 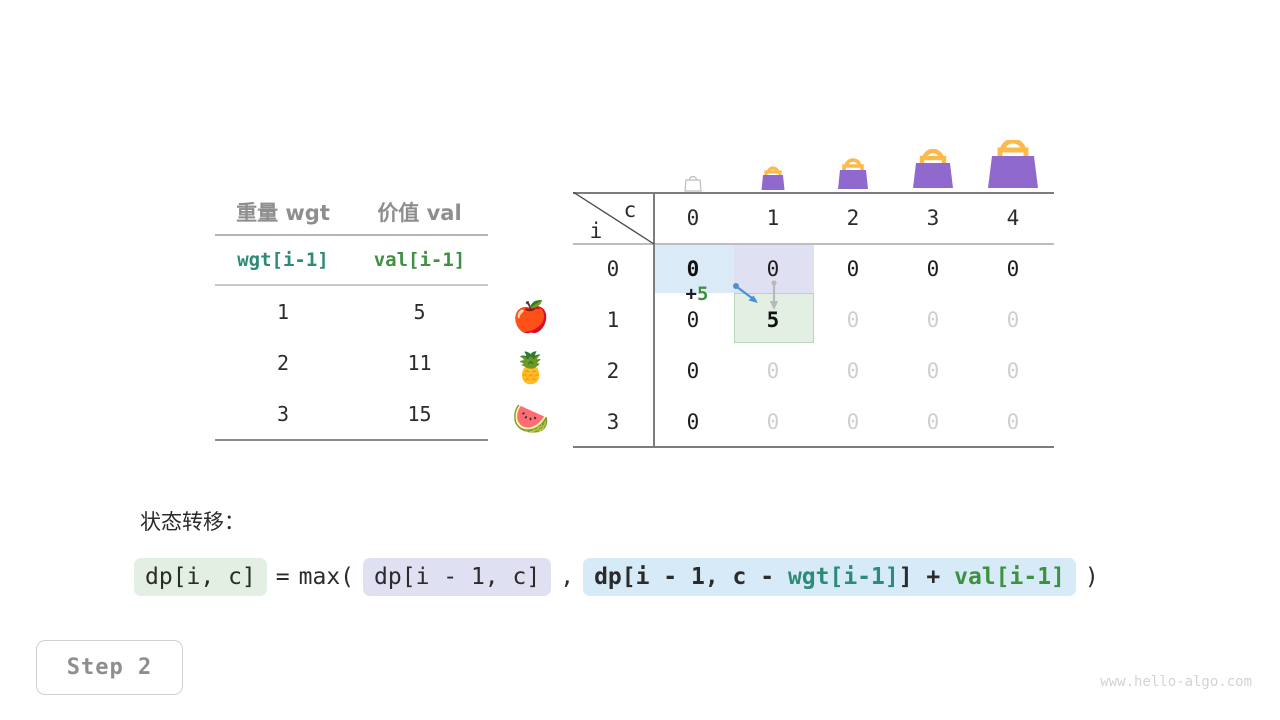 What do you see at coordinates (283, 260) in the screenshot?
I see `item-table-subheader-wgt: wgt[i-1]` at bounding box center [283, 260].